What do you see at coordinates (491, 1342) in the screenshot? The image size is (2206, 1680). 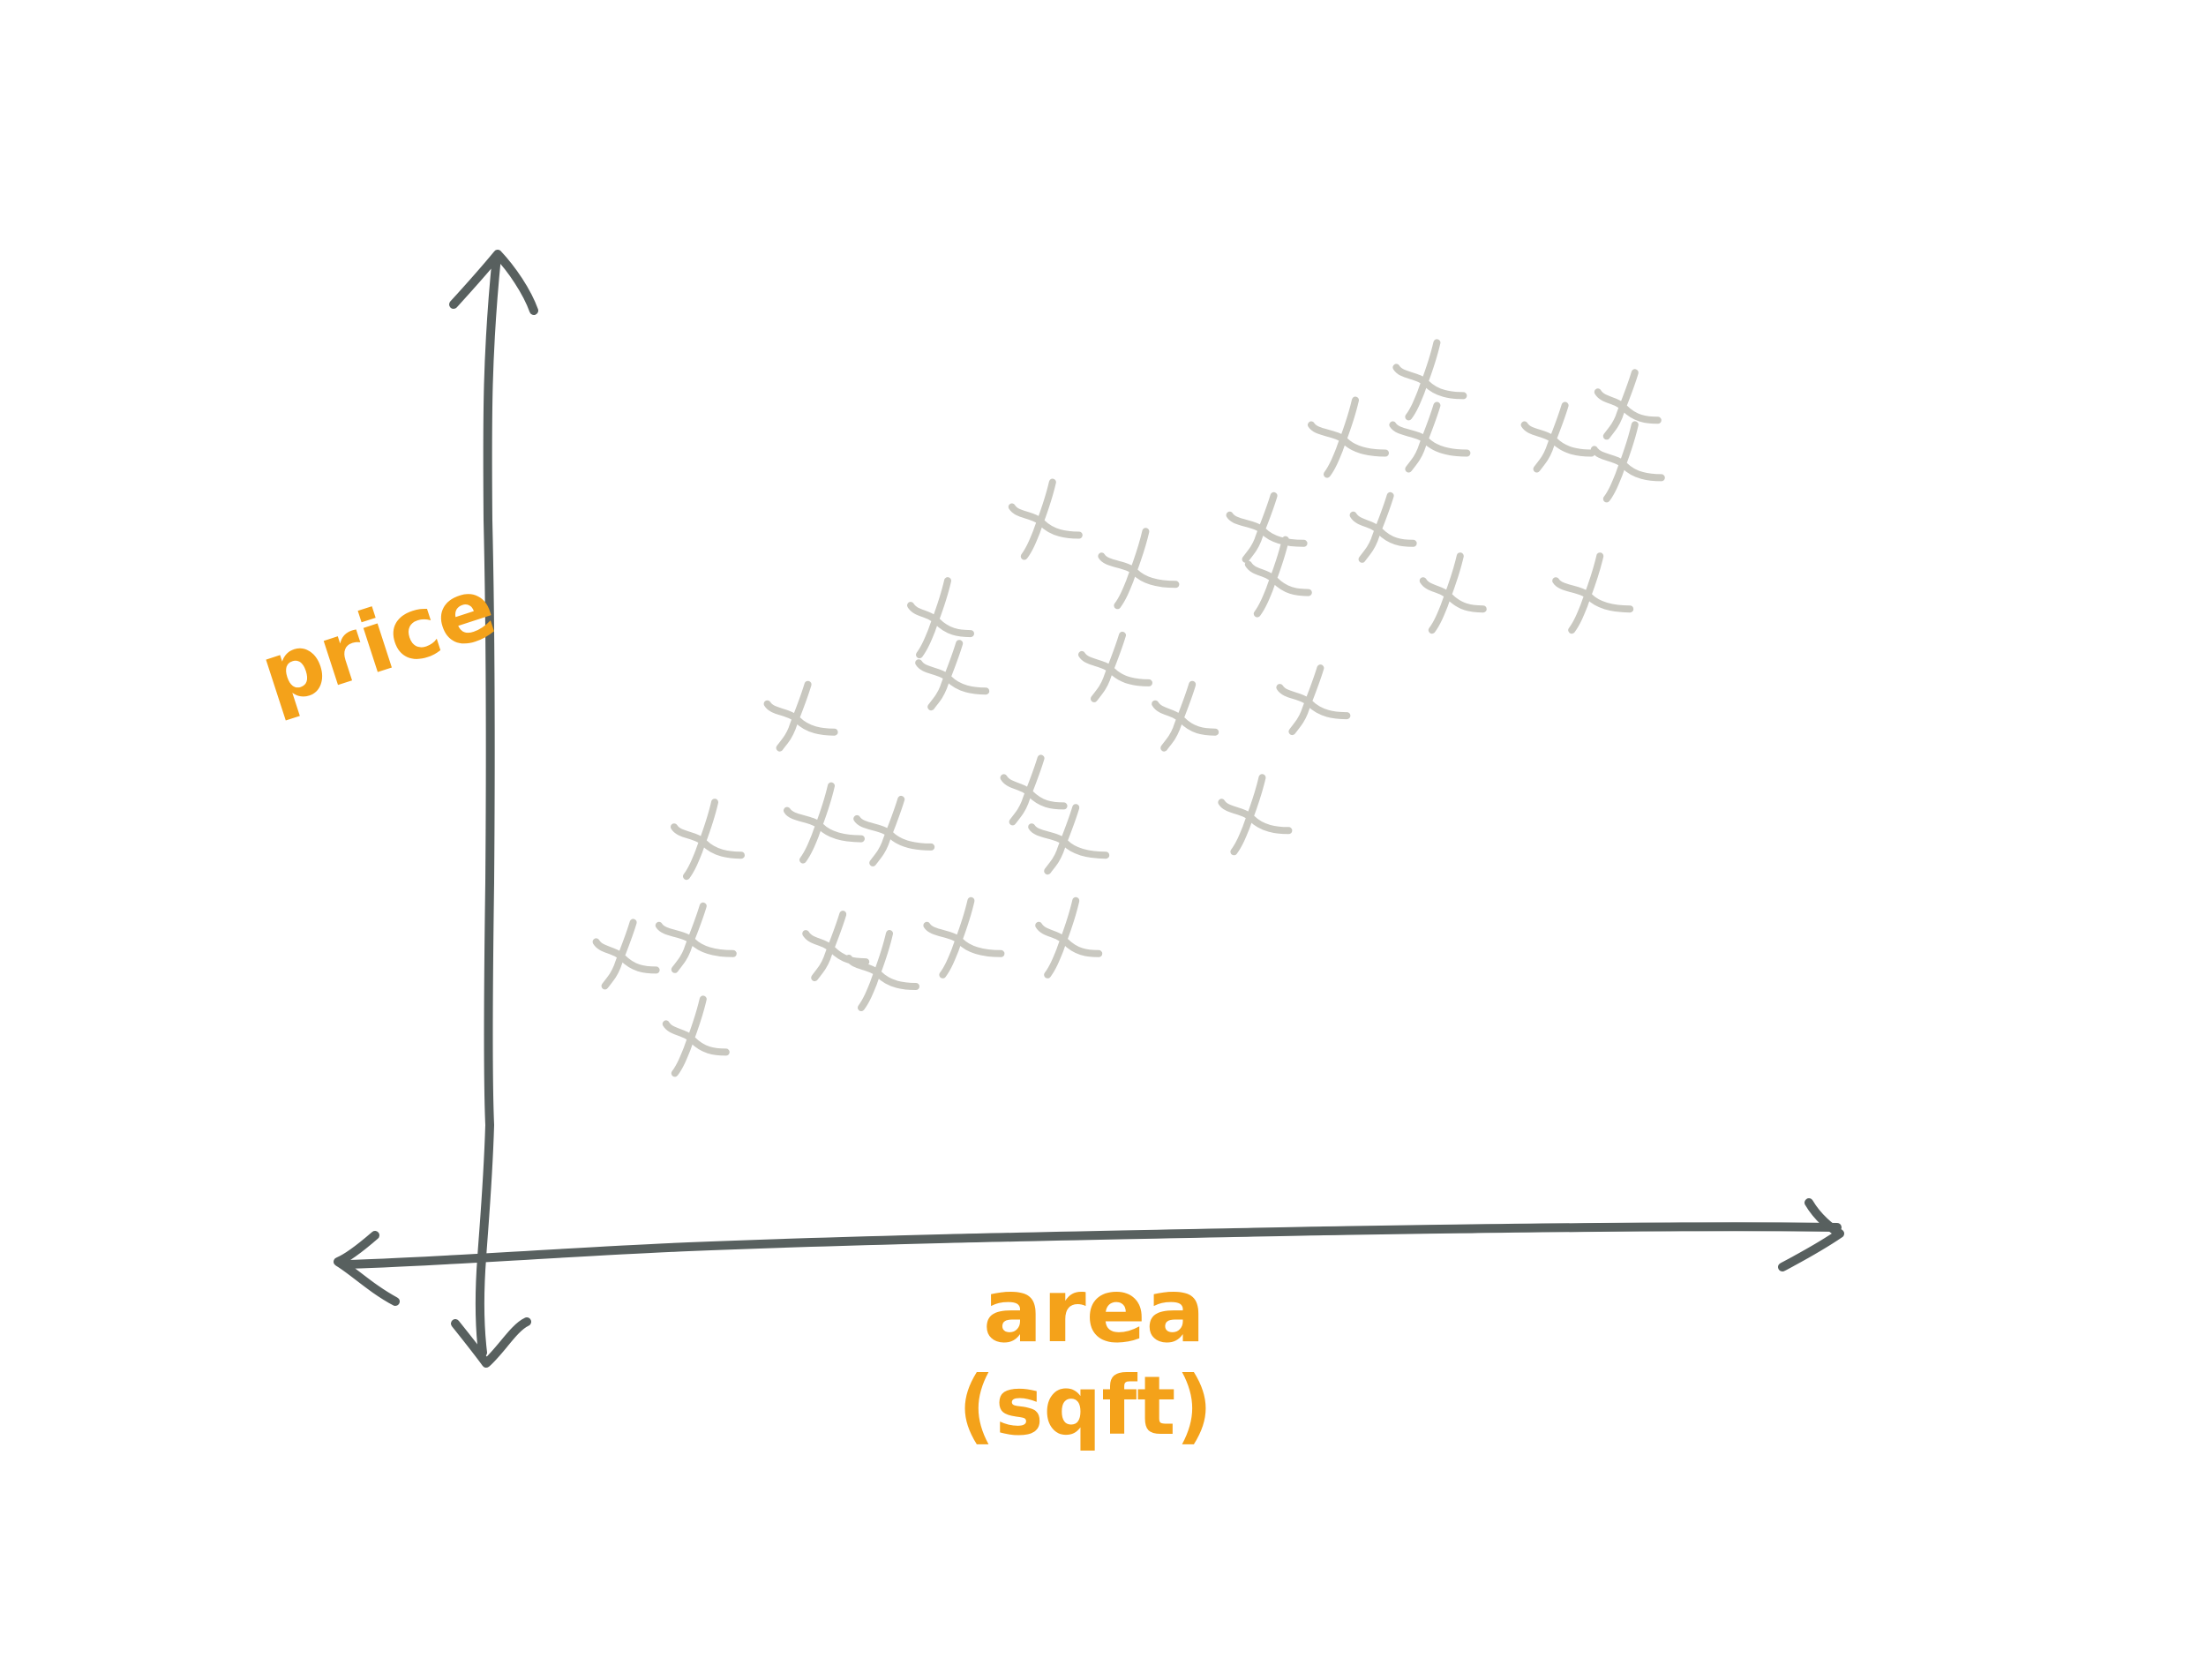 I see `y-axis-arrow-down` at bounding box center [491, 1342].